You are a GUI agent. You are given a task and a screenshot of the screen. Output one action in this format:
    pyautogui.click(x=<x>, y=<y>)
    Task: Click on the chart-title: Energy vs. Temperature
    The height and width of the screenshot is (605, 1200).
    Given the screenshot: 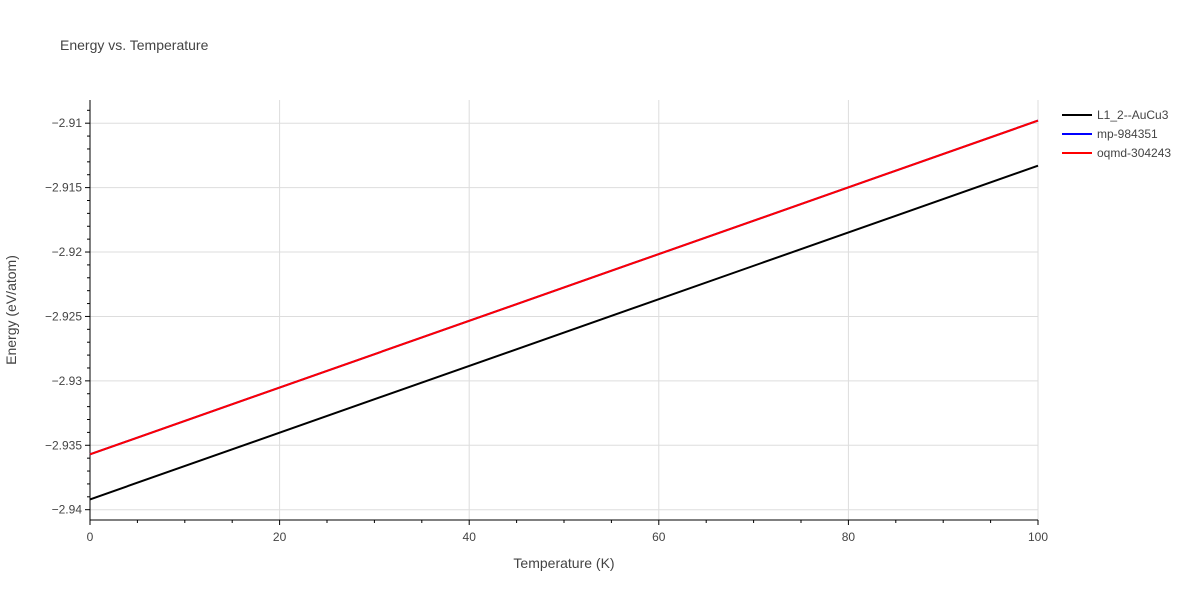 What is the action you would take?
    pyautogui.click(x=134, y=45)
    